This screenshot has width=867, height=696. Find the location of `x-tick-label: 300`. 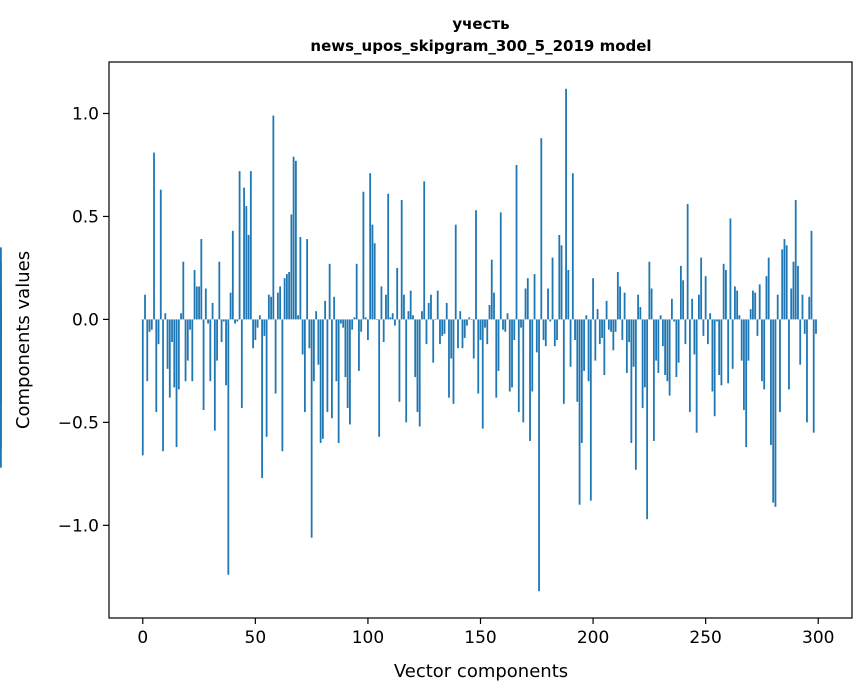

x-tick-label: 300 is located at coordinates (818, 638).